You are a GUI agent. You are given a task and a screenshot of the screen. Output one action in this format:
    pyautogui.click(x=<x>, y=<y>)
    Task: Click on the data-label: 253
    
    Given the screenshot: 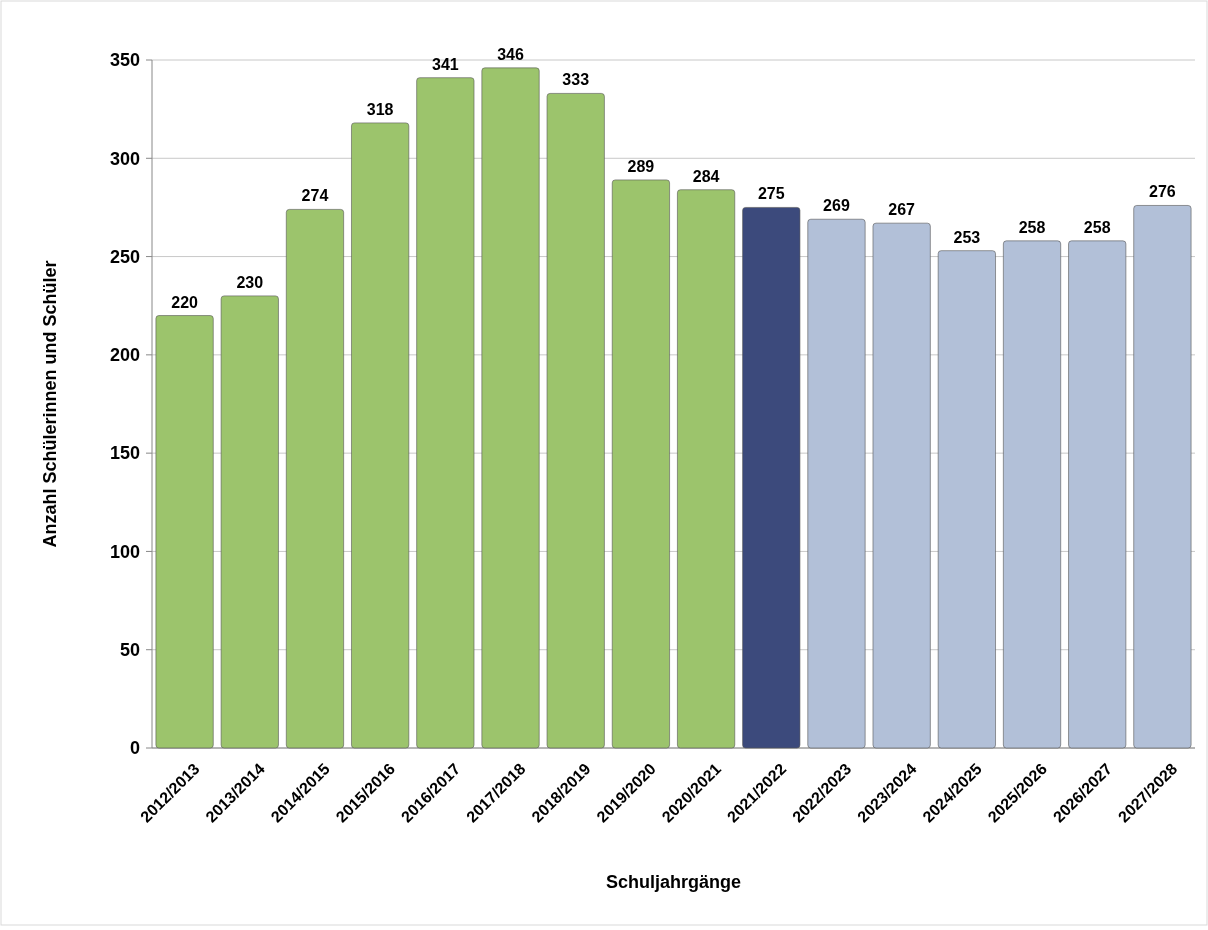 What is the action you would take?
    pyautogui.click(x=967, y=237)
    